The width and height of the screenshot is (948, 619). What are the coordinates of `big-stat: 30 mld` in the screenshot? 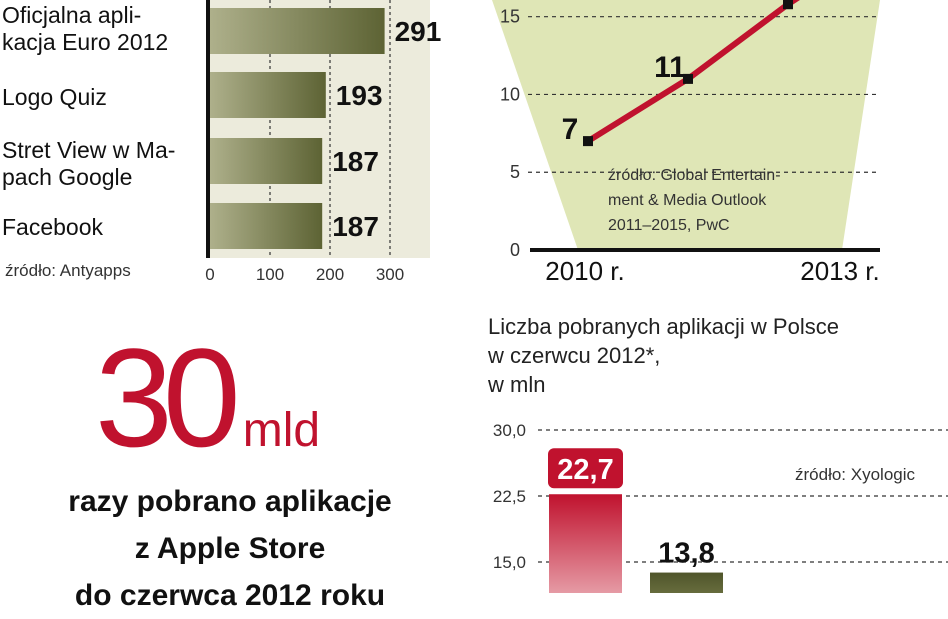 It's located at (207, 398).